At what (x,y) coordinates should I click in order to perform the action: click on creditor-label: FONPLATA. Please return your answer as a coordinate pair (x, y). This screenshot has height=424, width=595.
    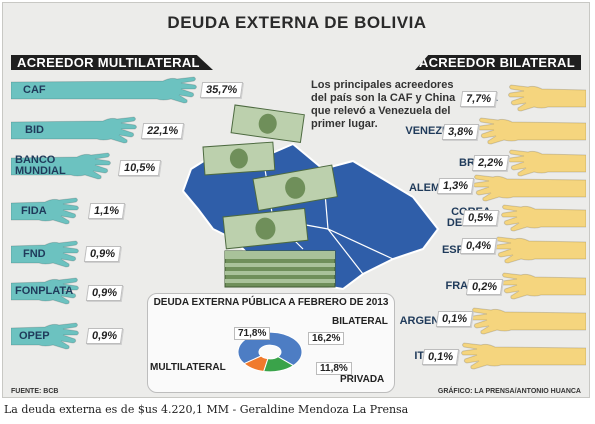
    Looking at the image, I should click on (44, 291).